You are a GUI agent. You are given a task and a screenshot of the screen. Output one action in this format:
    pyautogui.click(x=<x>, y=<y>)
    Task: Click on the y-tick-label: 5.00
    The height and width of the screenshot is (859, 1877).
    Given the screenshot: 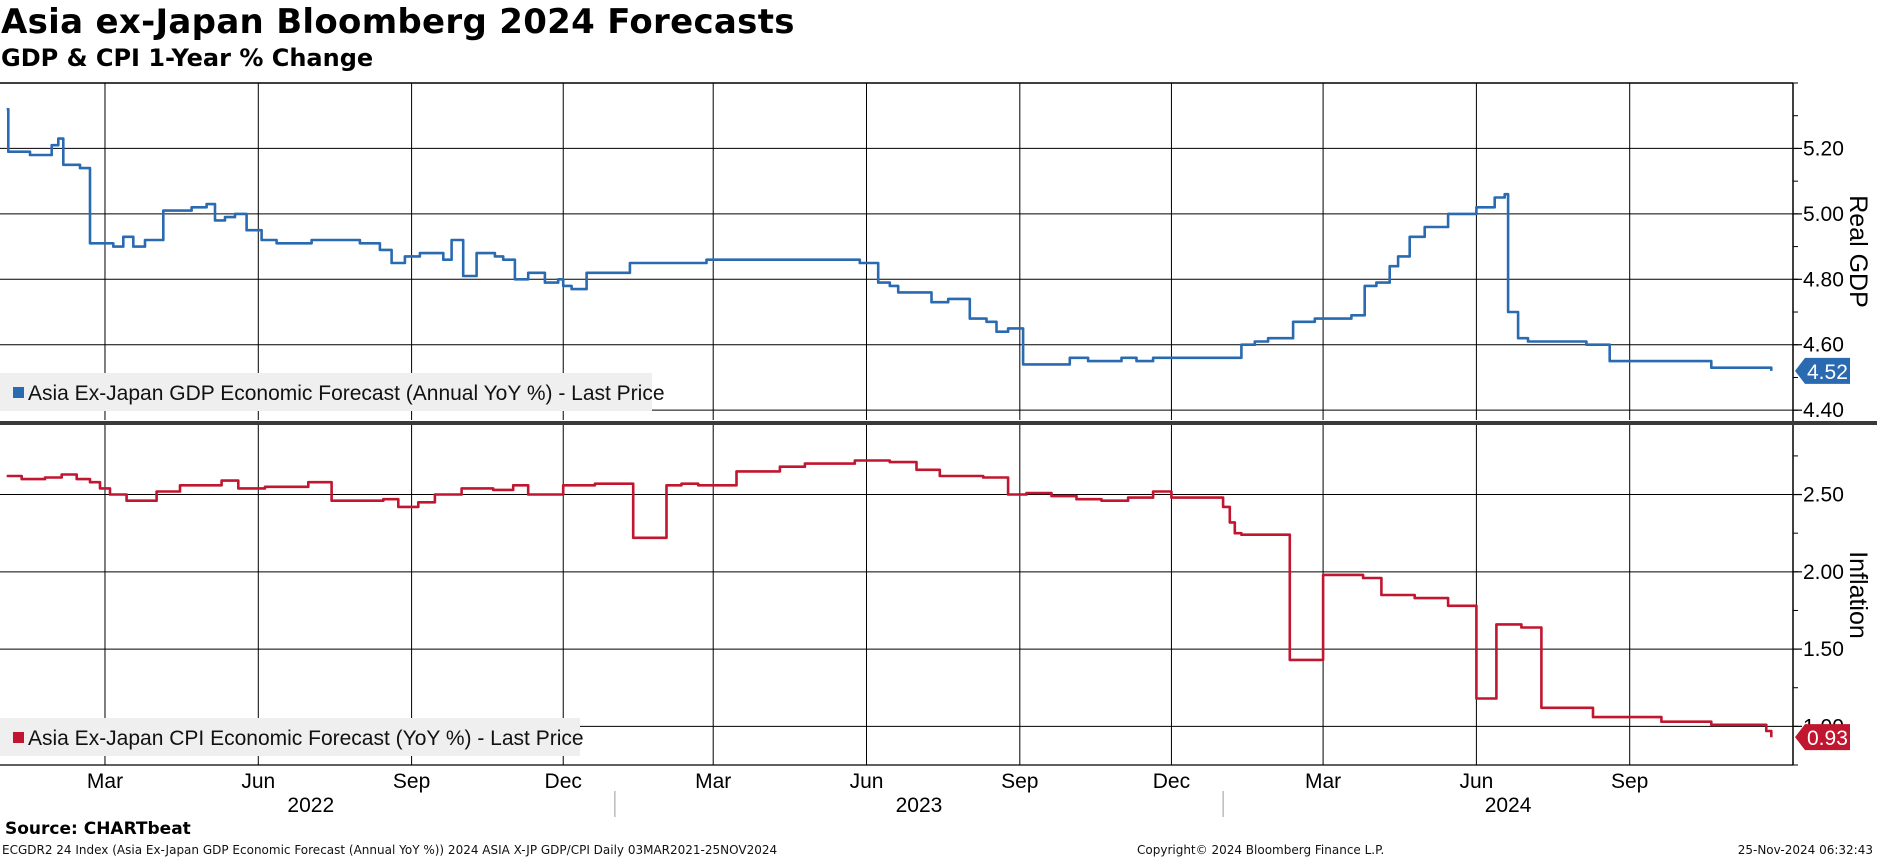 What is the action you would take?
    pyautogui.click(x=1823, y=214)
    